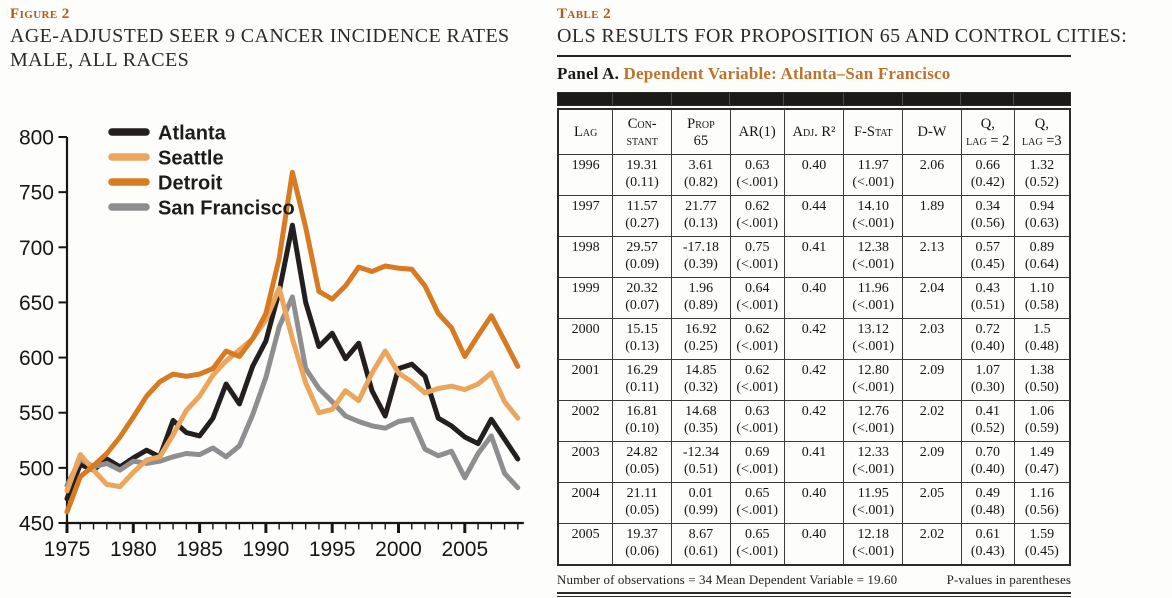 This screenshot has height=598, width=1172. What do you see at coordinates (1042, 544) in the screenshot?
I see `cell-value: 1.59 (0.45)` at bounding box center [1042, 544].